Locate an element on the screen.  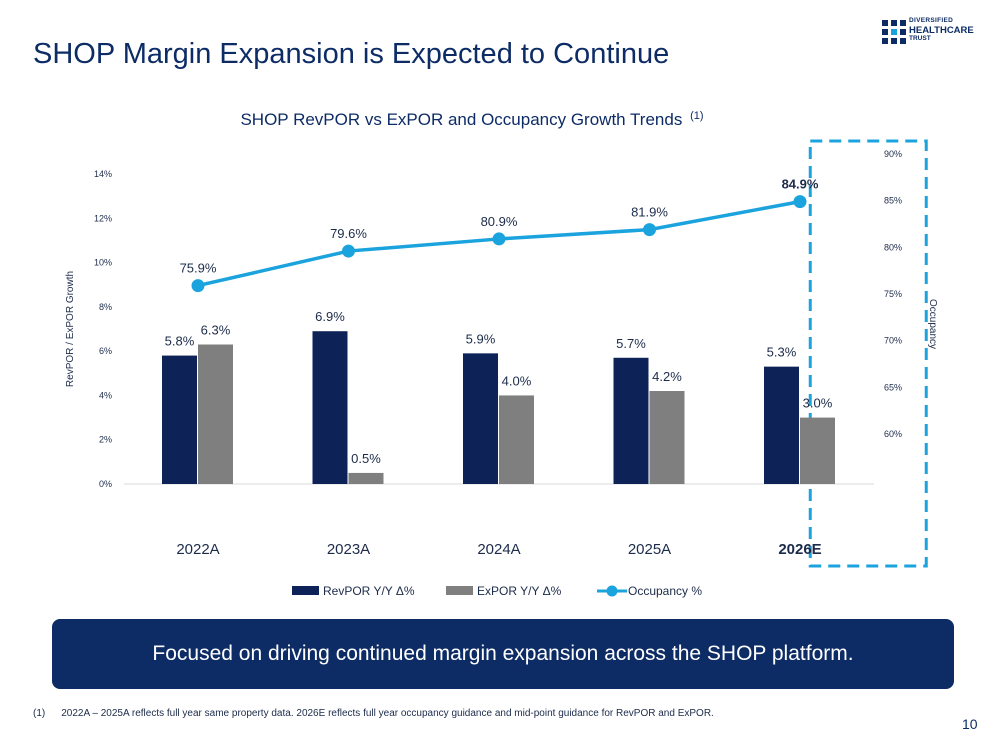
x-category-label: 2023A is located at coordinates (348, 549).